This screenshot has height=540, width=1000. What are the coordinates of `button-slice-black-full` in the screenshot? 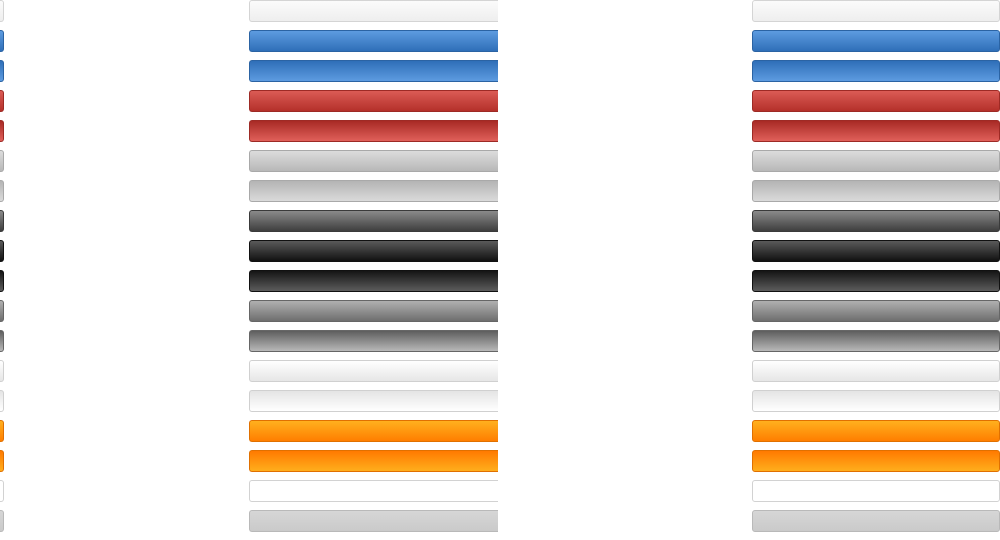 It's located at (876, 251).